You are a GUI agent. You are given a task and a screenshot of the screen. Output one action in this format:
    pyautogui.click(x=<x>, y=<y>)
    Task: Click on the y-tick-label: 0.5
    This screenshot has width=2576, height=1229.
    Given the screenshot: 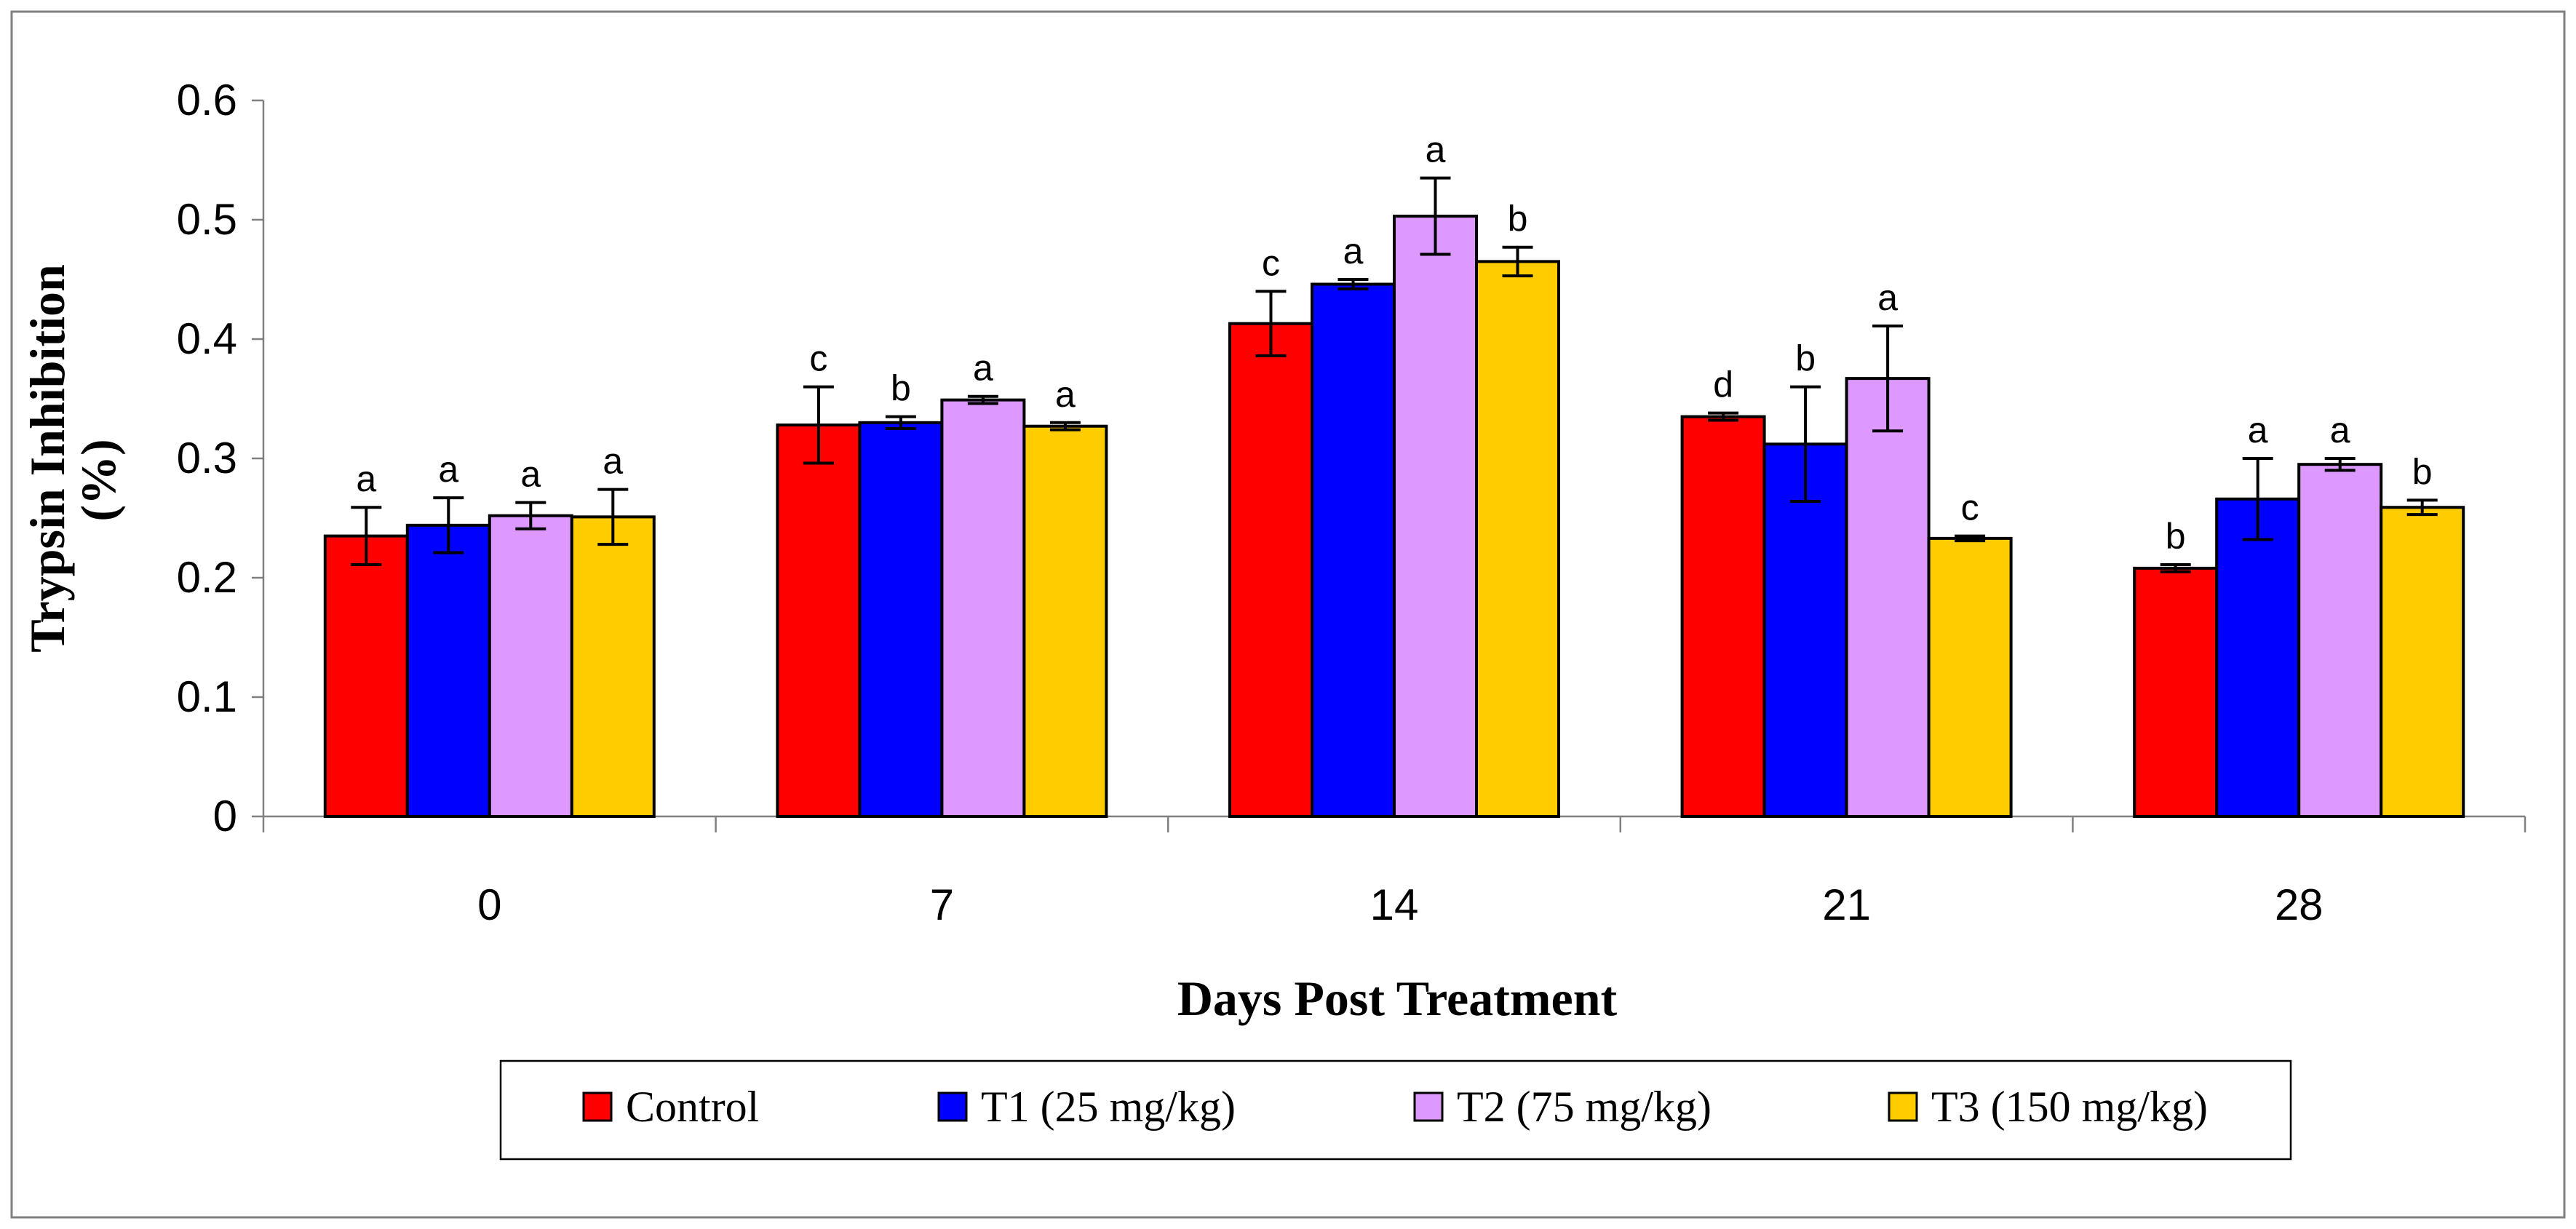 What is the action you would take?
    pyautogui.click(x=207, y=219)
    